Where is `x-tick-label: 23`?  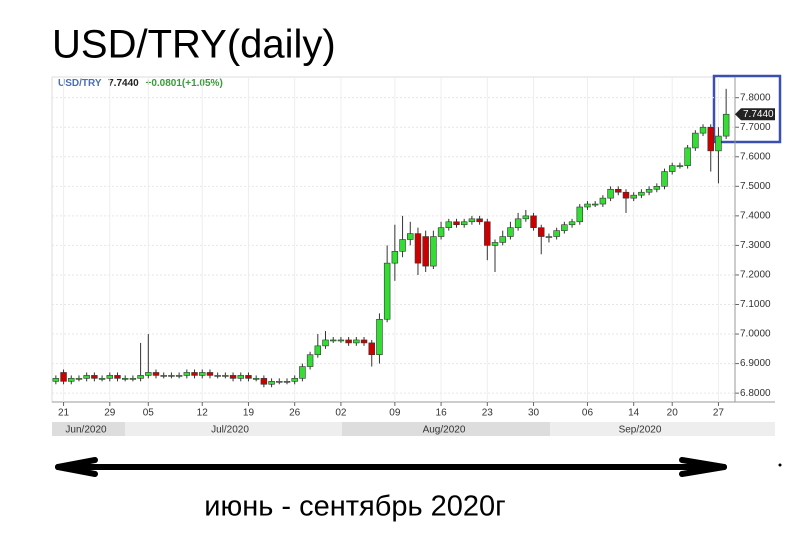 x-tick-label: 23 is located at coordinates (488, 413).